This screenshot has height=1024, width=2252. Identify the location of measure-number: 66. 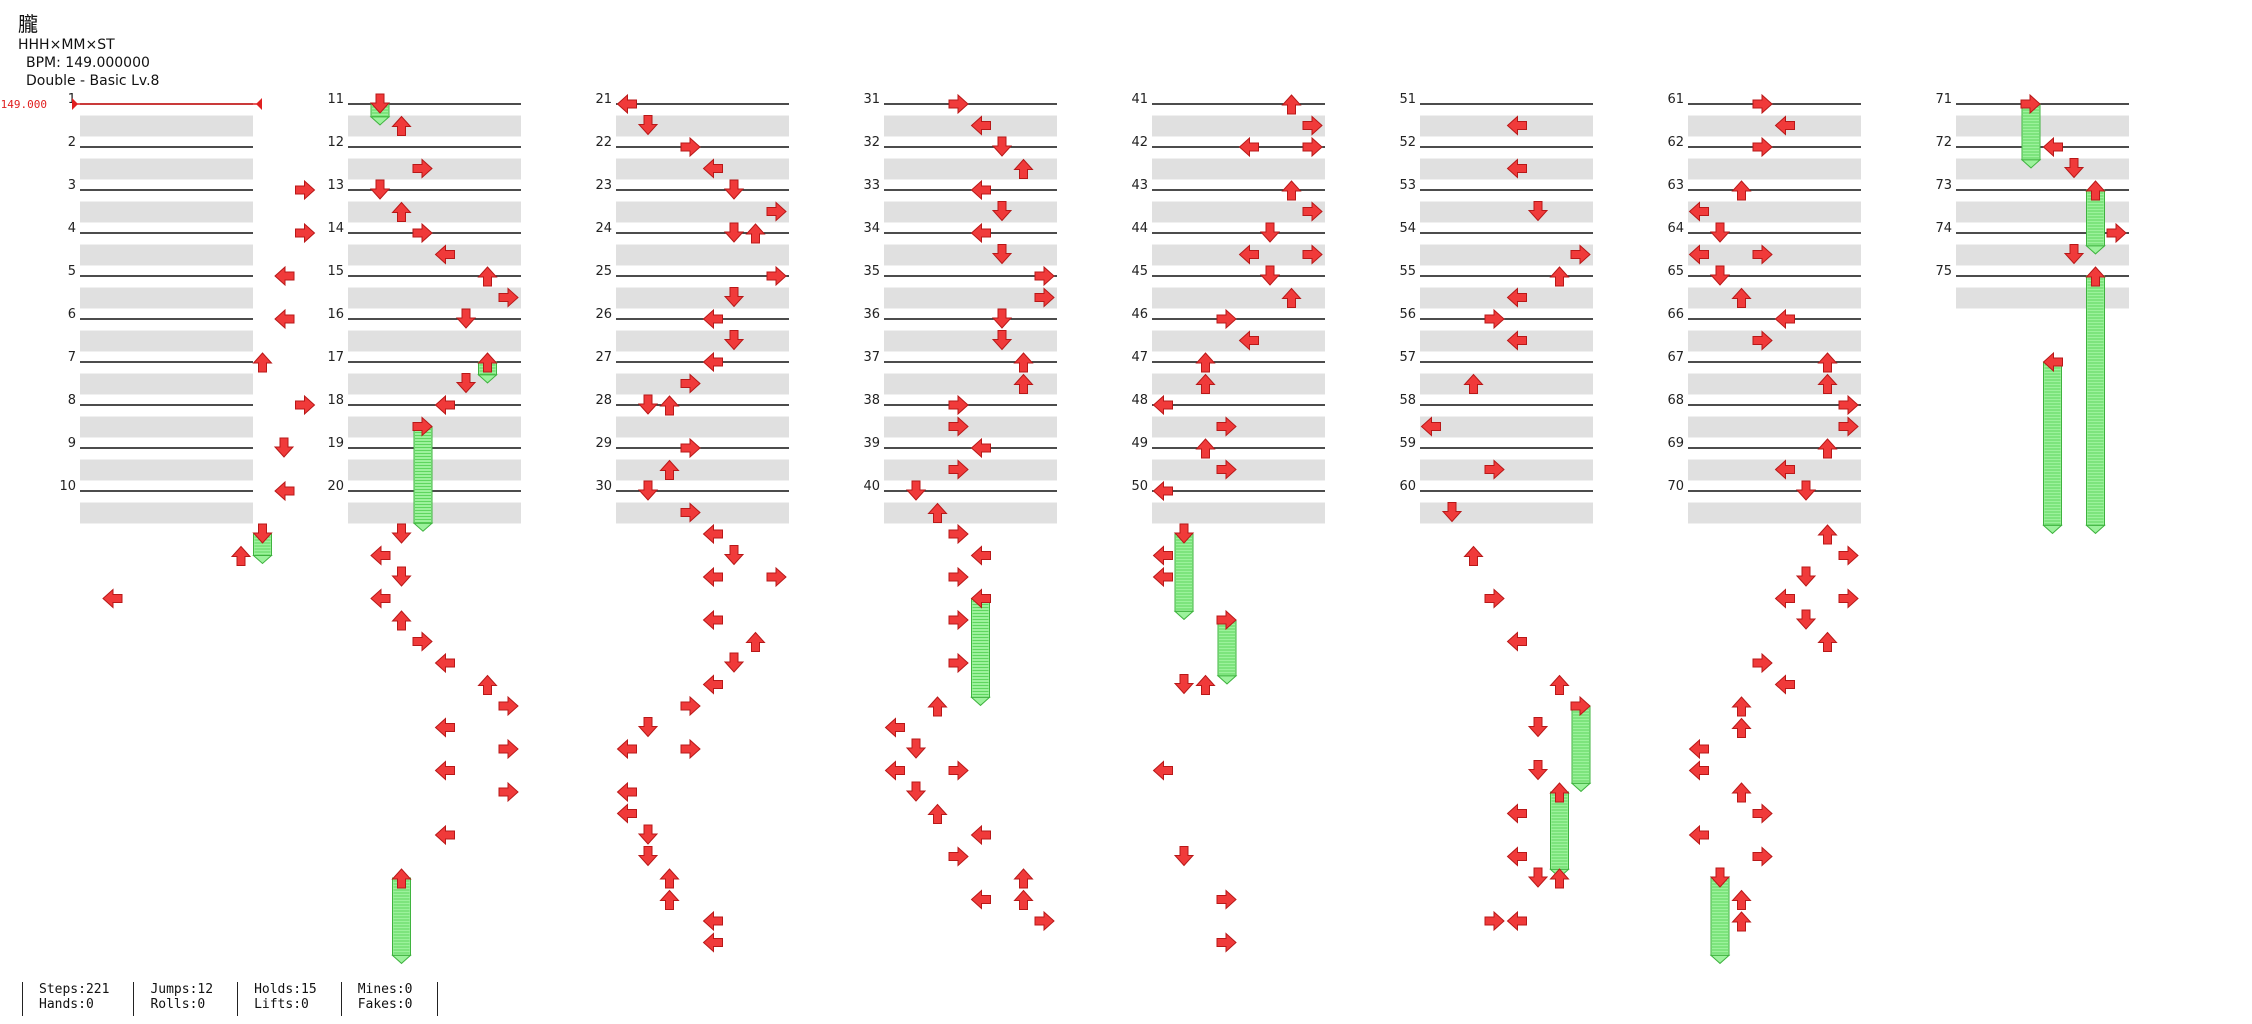
(1675, 314).